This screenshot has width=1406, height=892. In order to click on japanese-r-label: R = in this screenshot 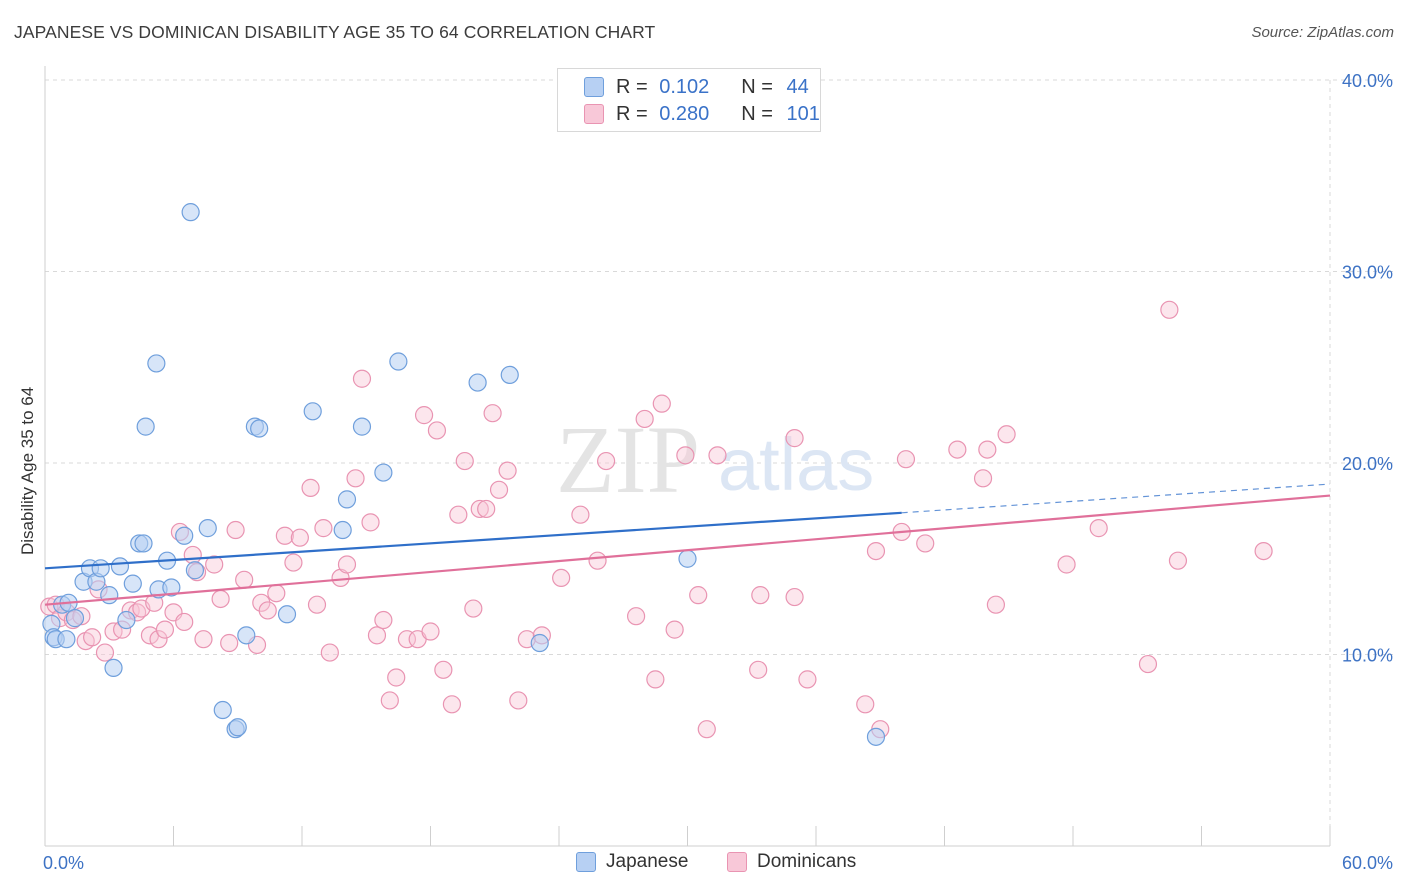, I will do `click(632, 86)`.